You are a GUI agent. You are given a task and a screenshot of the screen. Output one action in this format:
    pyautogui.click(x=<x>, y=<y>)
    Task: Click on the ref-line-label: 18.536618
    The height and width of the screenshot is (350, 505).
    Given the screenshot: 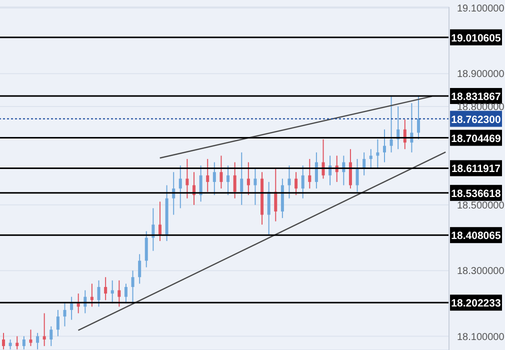 What is the action you would take?
    pyautogui.click(x=476, y=194)
    